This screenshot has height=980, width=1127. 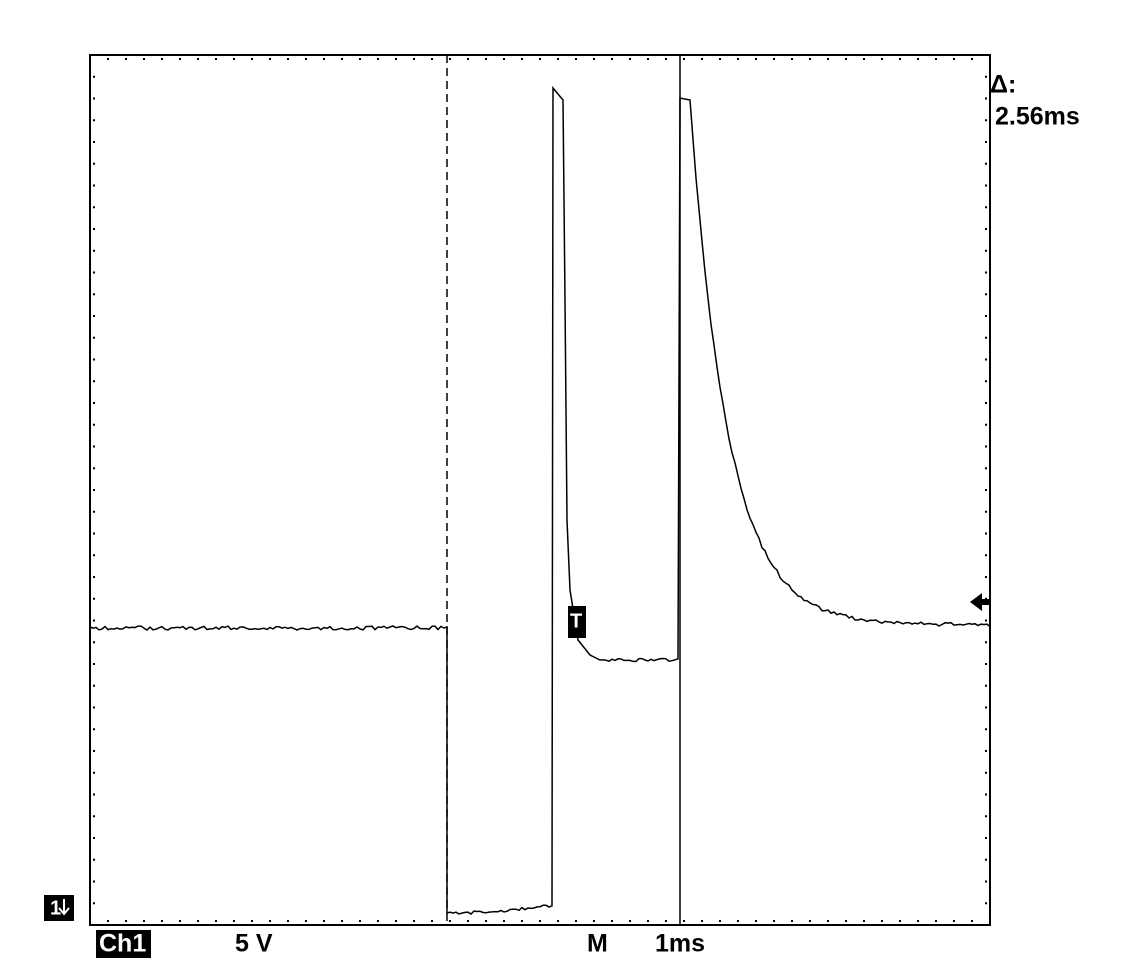 What do you see at coordinates (254, 944) in the screenshot?
I see `volts-per-div: 5 V` at bounding box center [254, 944].